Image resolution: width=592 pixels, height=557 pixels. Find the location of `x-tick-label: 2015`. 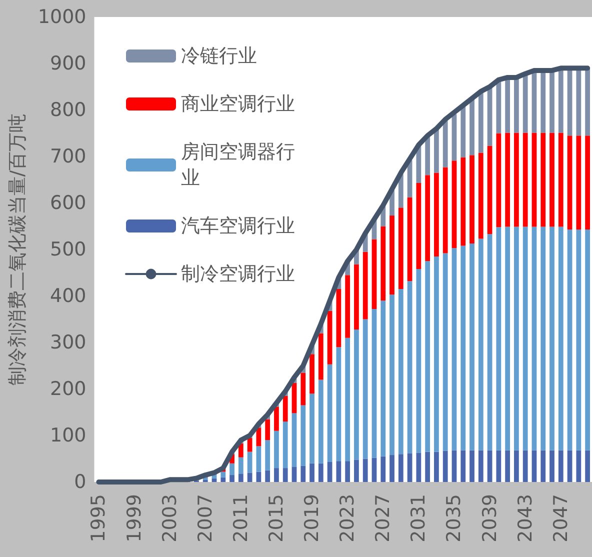

x-tick-label: 2015 is located at coordinates (276, 518).